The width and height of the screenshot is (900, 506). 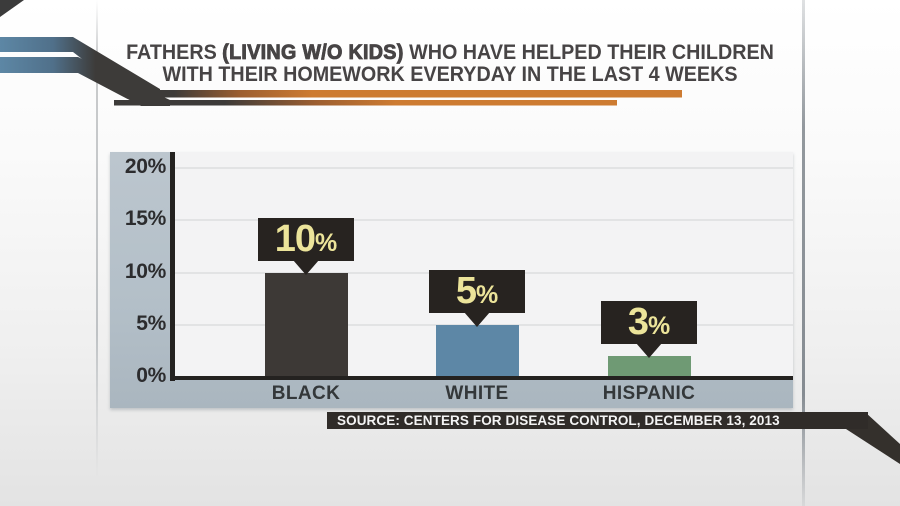 What do you see at coordinates (145, 166) in the screenshot?
I see `y-axis-tick-label: 20%` at bounding box center [145, 166].